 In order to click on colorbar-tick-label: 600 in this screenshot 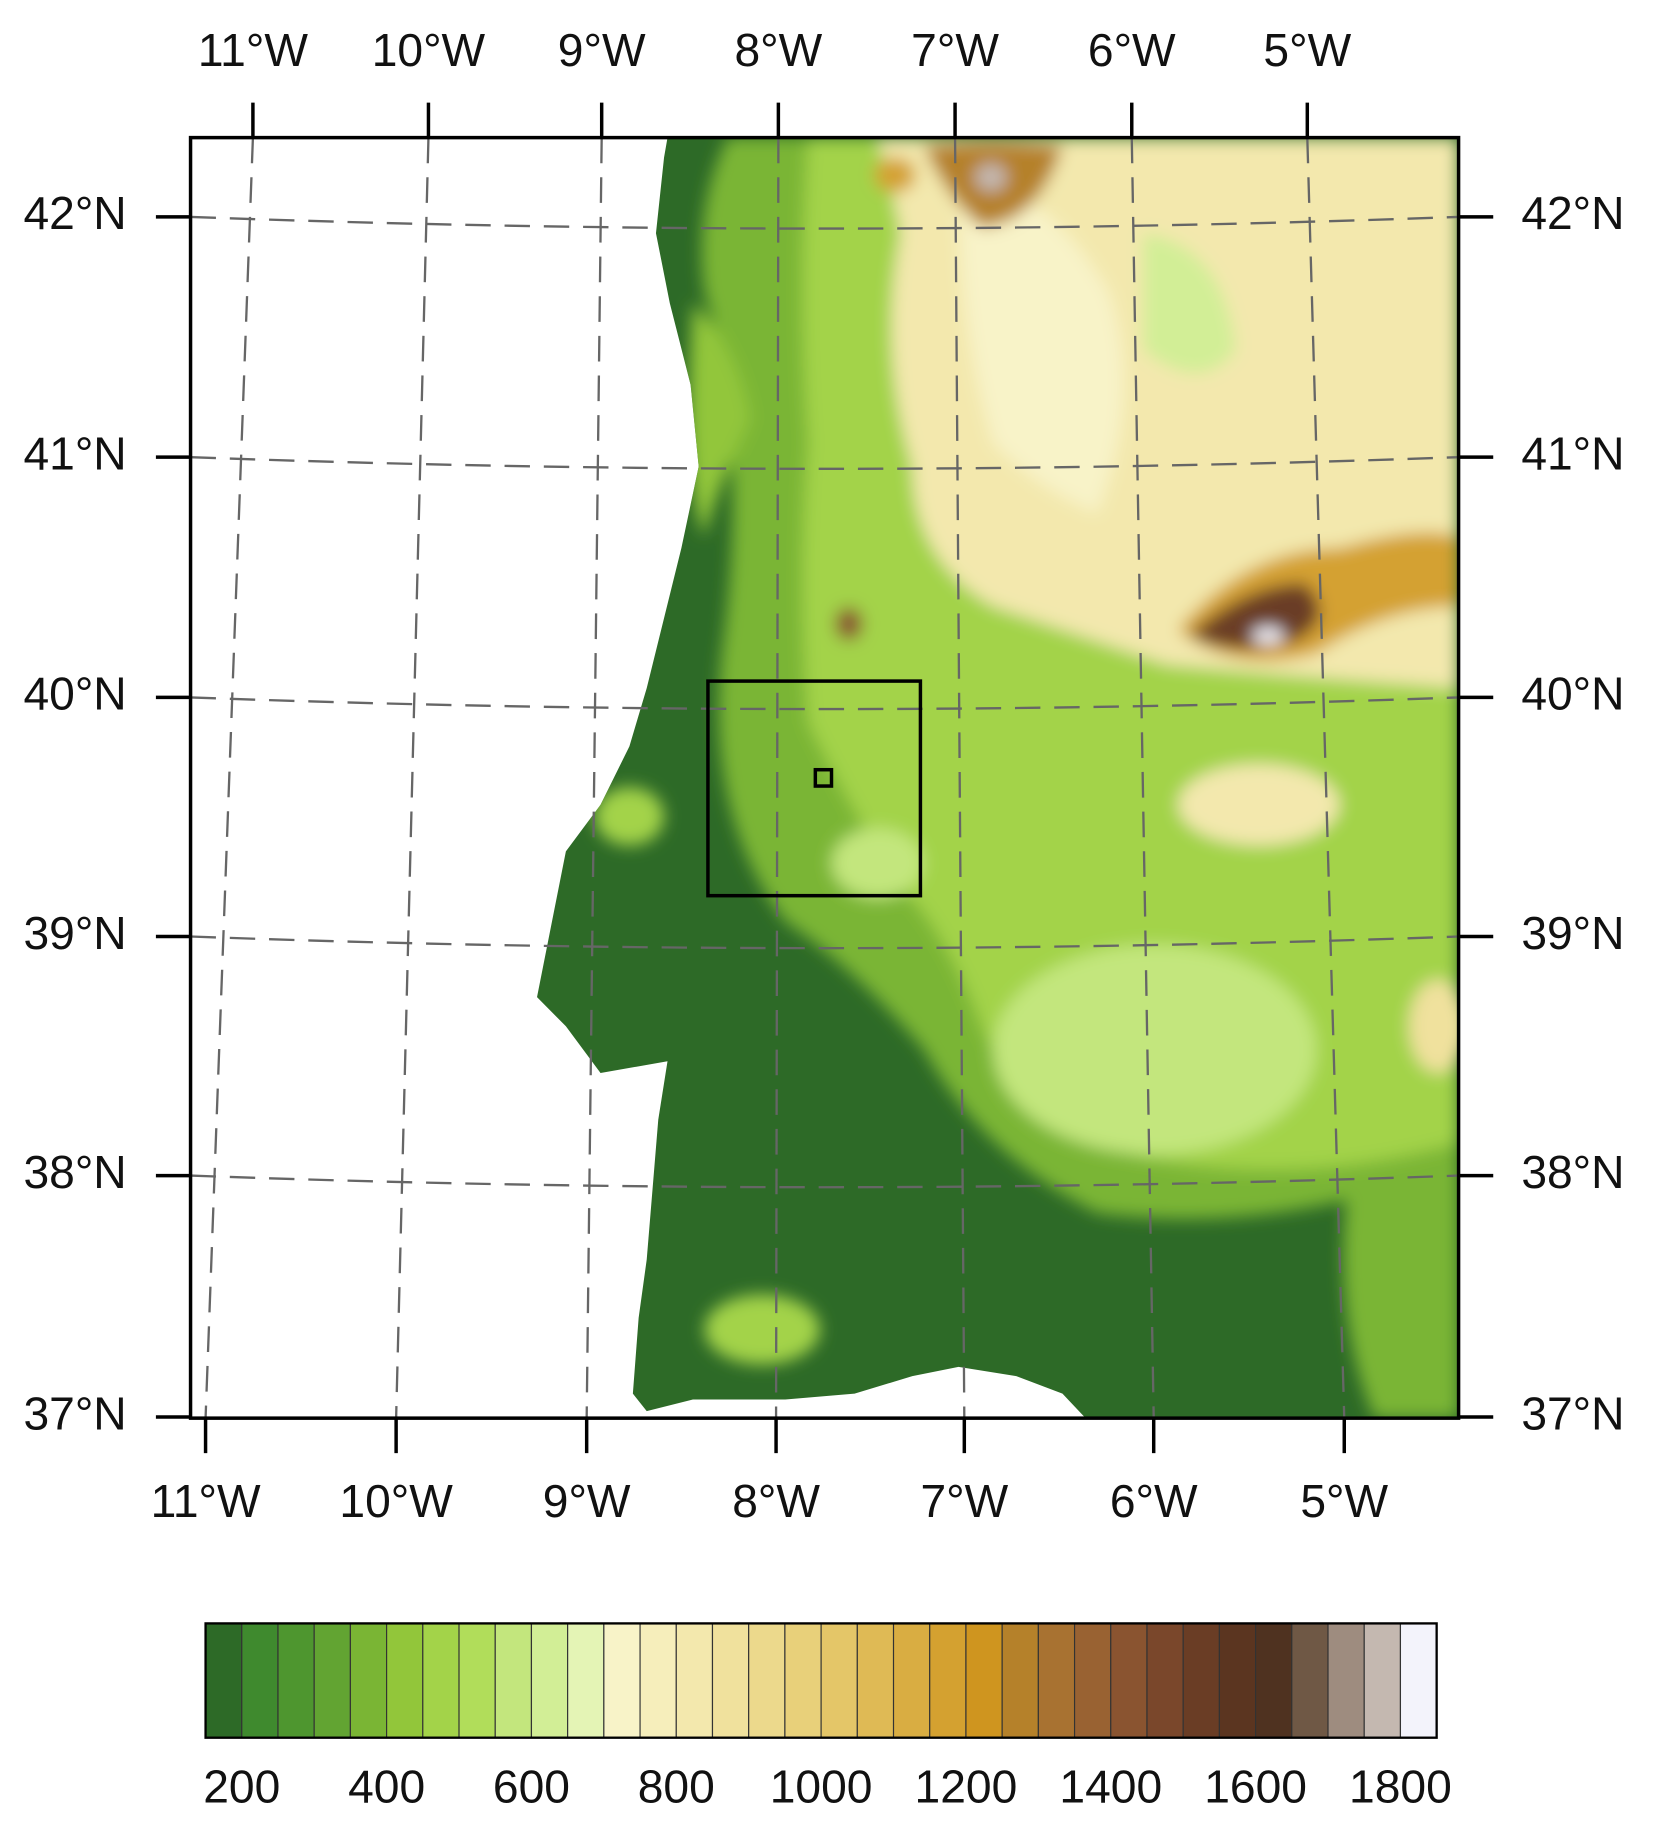, I will do `click(531, 1786)`.